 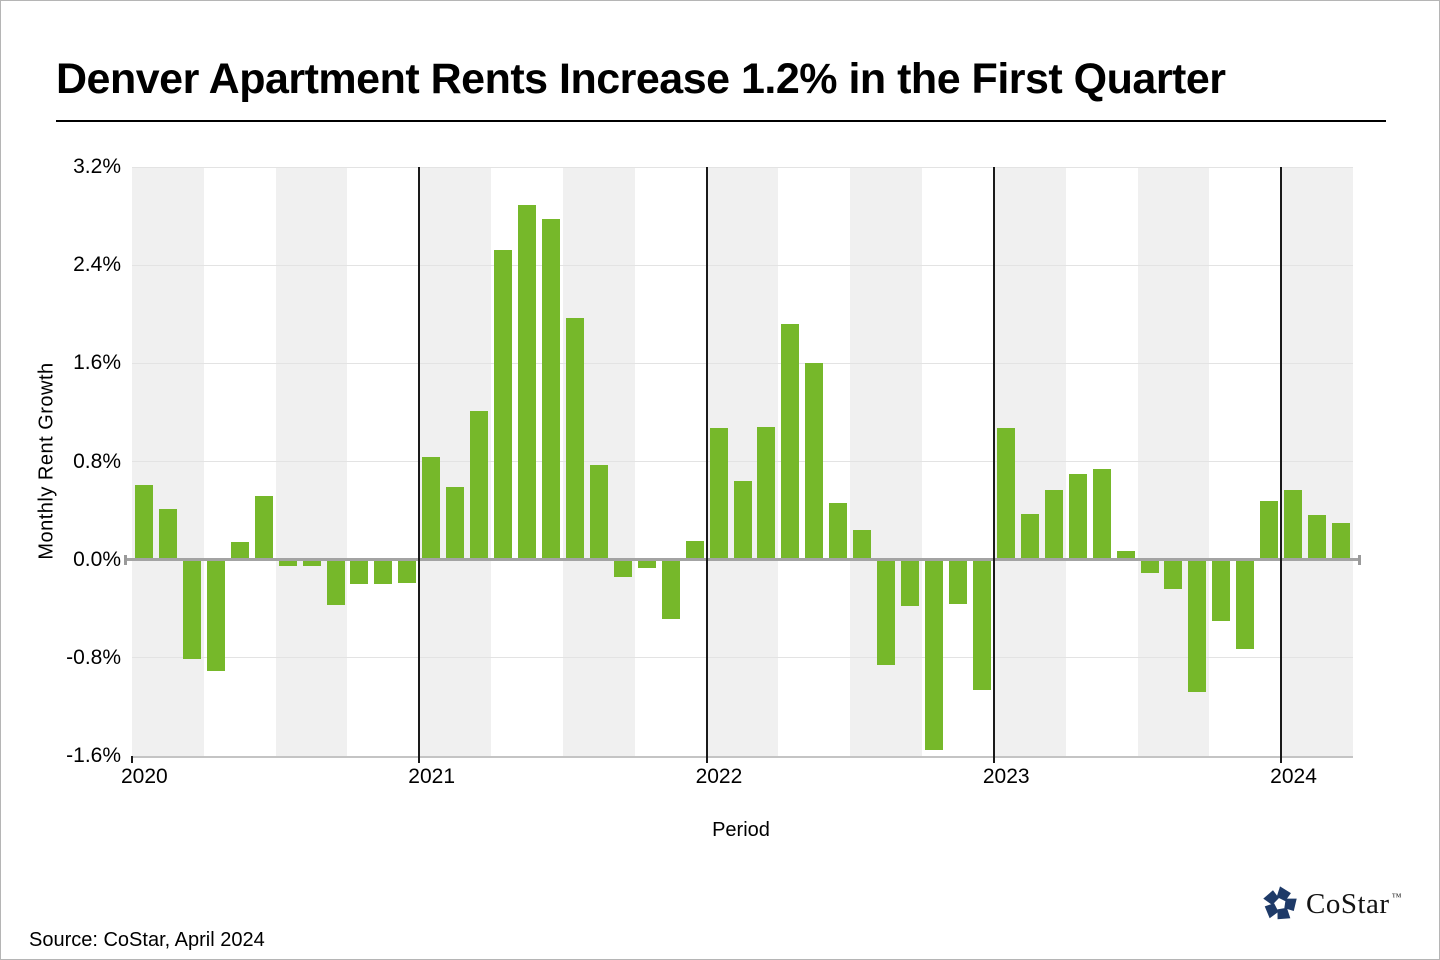 I want to click on year-line-2021, so click(x=419, y=465).